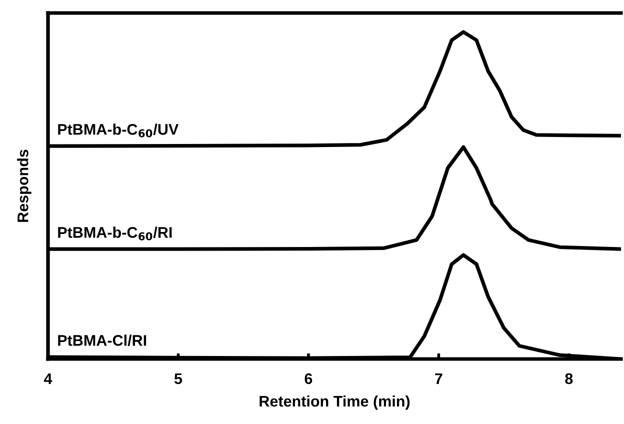  What do you see at coordinates (102, 340) in the screenshot?
I see `series-label: PtBMA-Cl/RI` at bounding box center [102, 340].